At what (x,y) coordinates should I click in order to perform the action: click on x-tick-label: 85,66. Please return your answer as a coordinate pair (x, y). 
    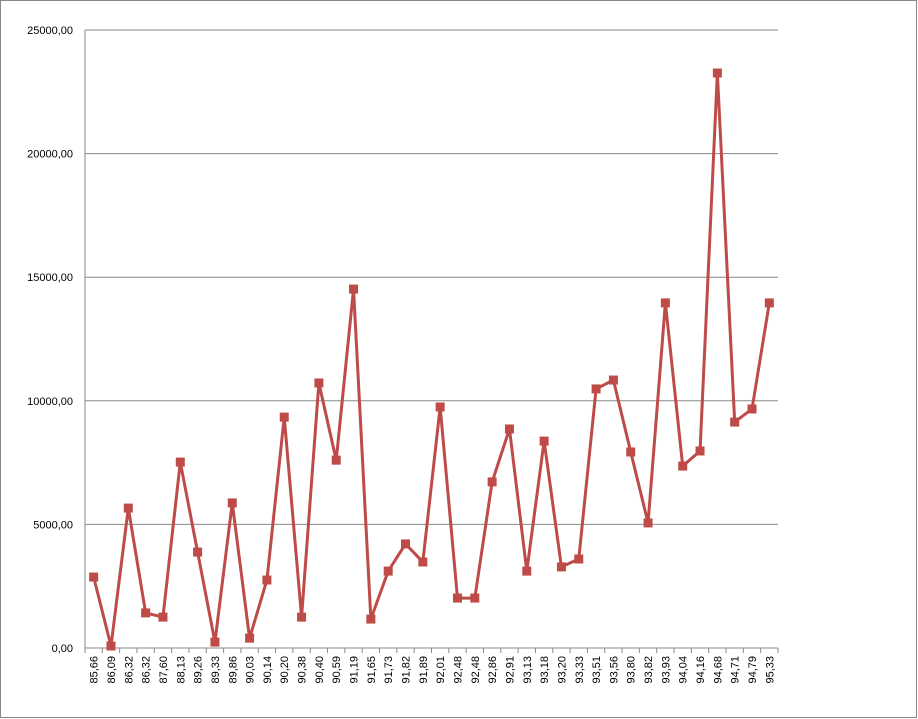
    Looking at the image, I should click on (95, 670).